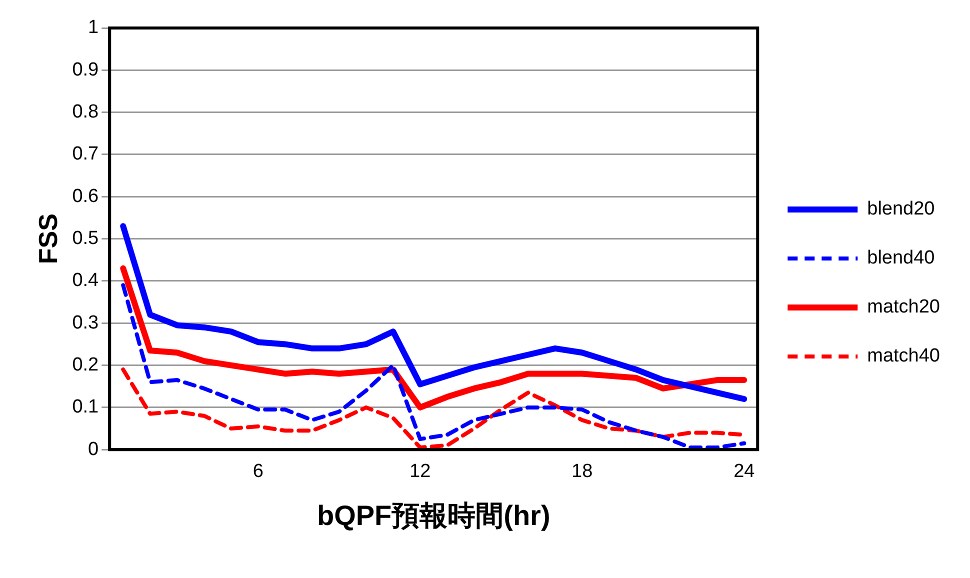 The height and width of the screenshot is (578, 970). What do you see at coordinates (258, 471) in the screenshot?
I see `x-tick-label: 6` at bounding box center [258, 471].